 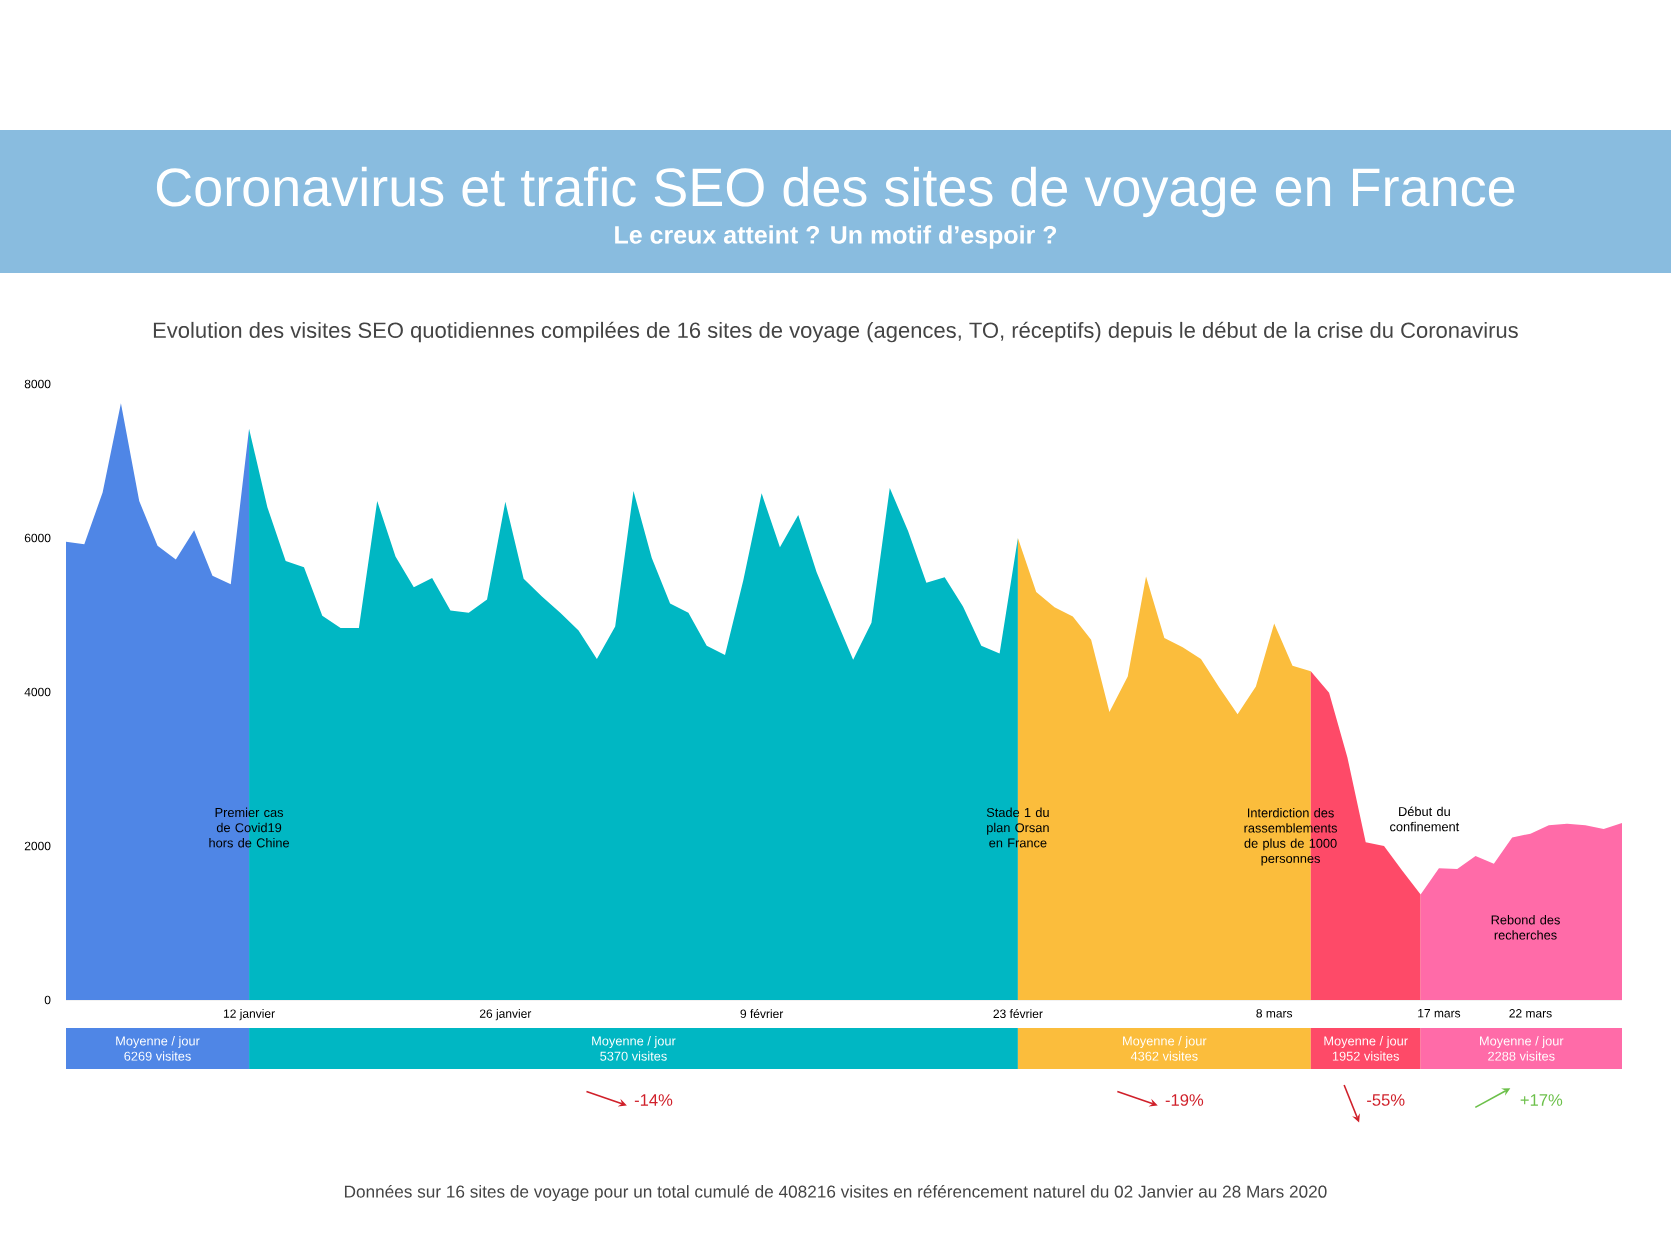 What do you see at coordinates (47, 1000) in the screenshot?
I see `y-tick-label: 0` at bounding box center [47, 1000].